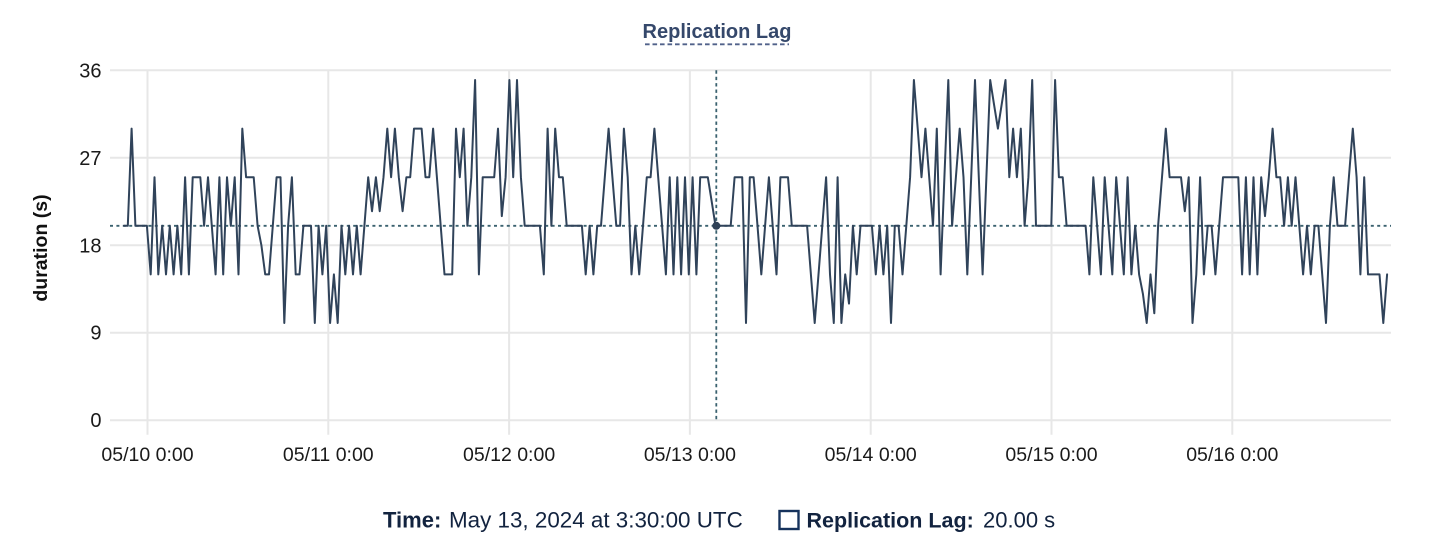 The height and width of the screenshot is (556, 1440). What do you see at coordinates (890, 521) in the screenshot?
I see `svg-text: Replication Lag:` at bounding box center [890, 521].